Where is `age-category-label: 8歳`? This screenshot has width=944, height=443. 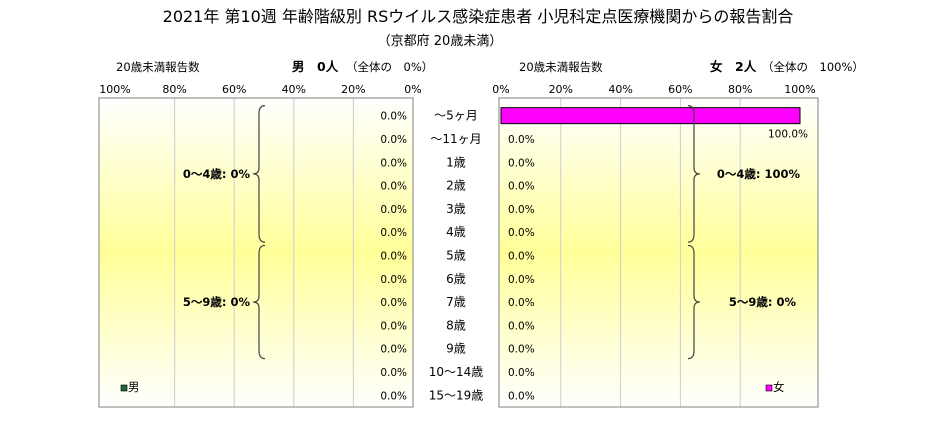
age-category-label: 8歳 is located at coordinates (456, 325).